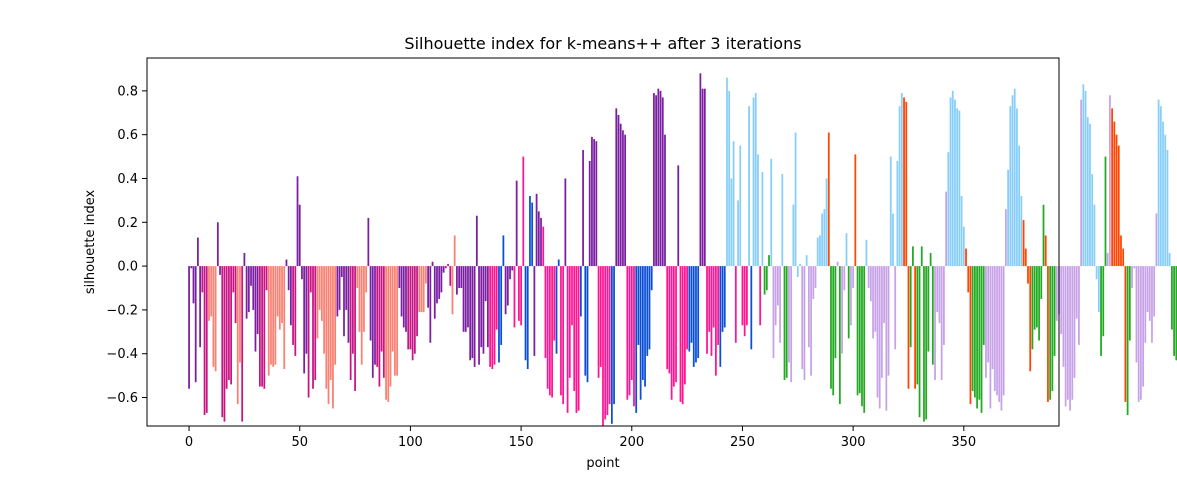 This screenshot has height=480, width=1177. What do you see at coordinates (127, 135) in the screenshot?
I see `y-tick-label: 0.6` at bounding box center [127, 135].